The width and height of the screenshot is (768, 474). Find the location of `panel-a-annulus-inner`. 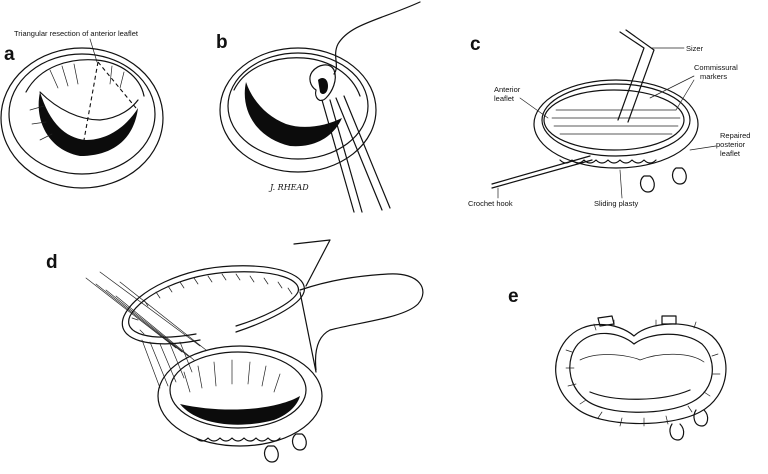

panel-a-annulus-inner is located at coordinates (82, 114).